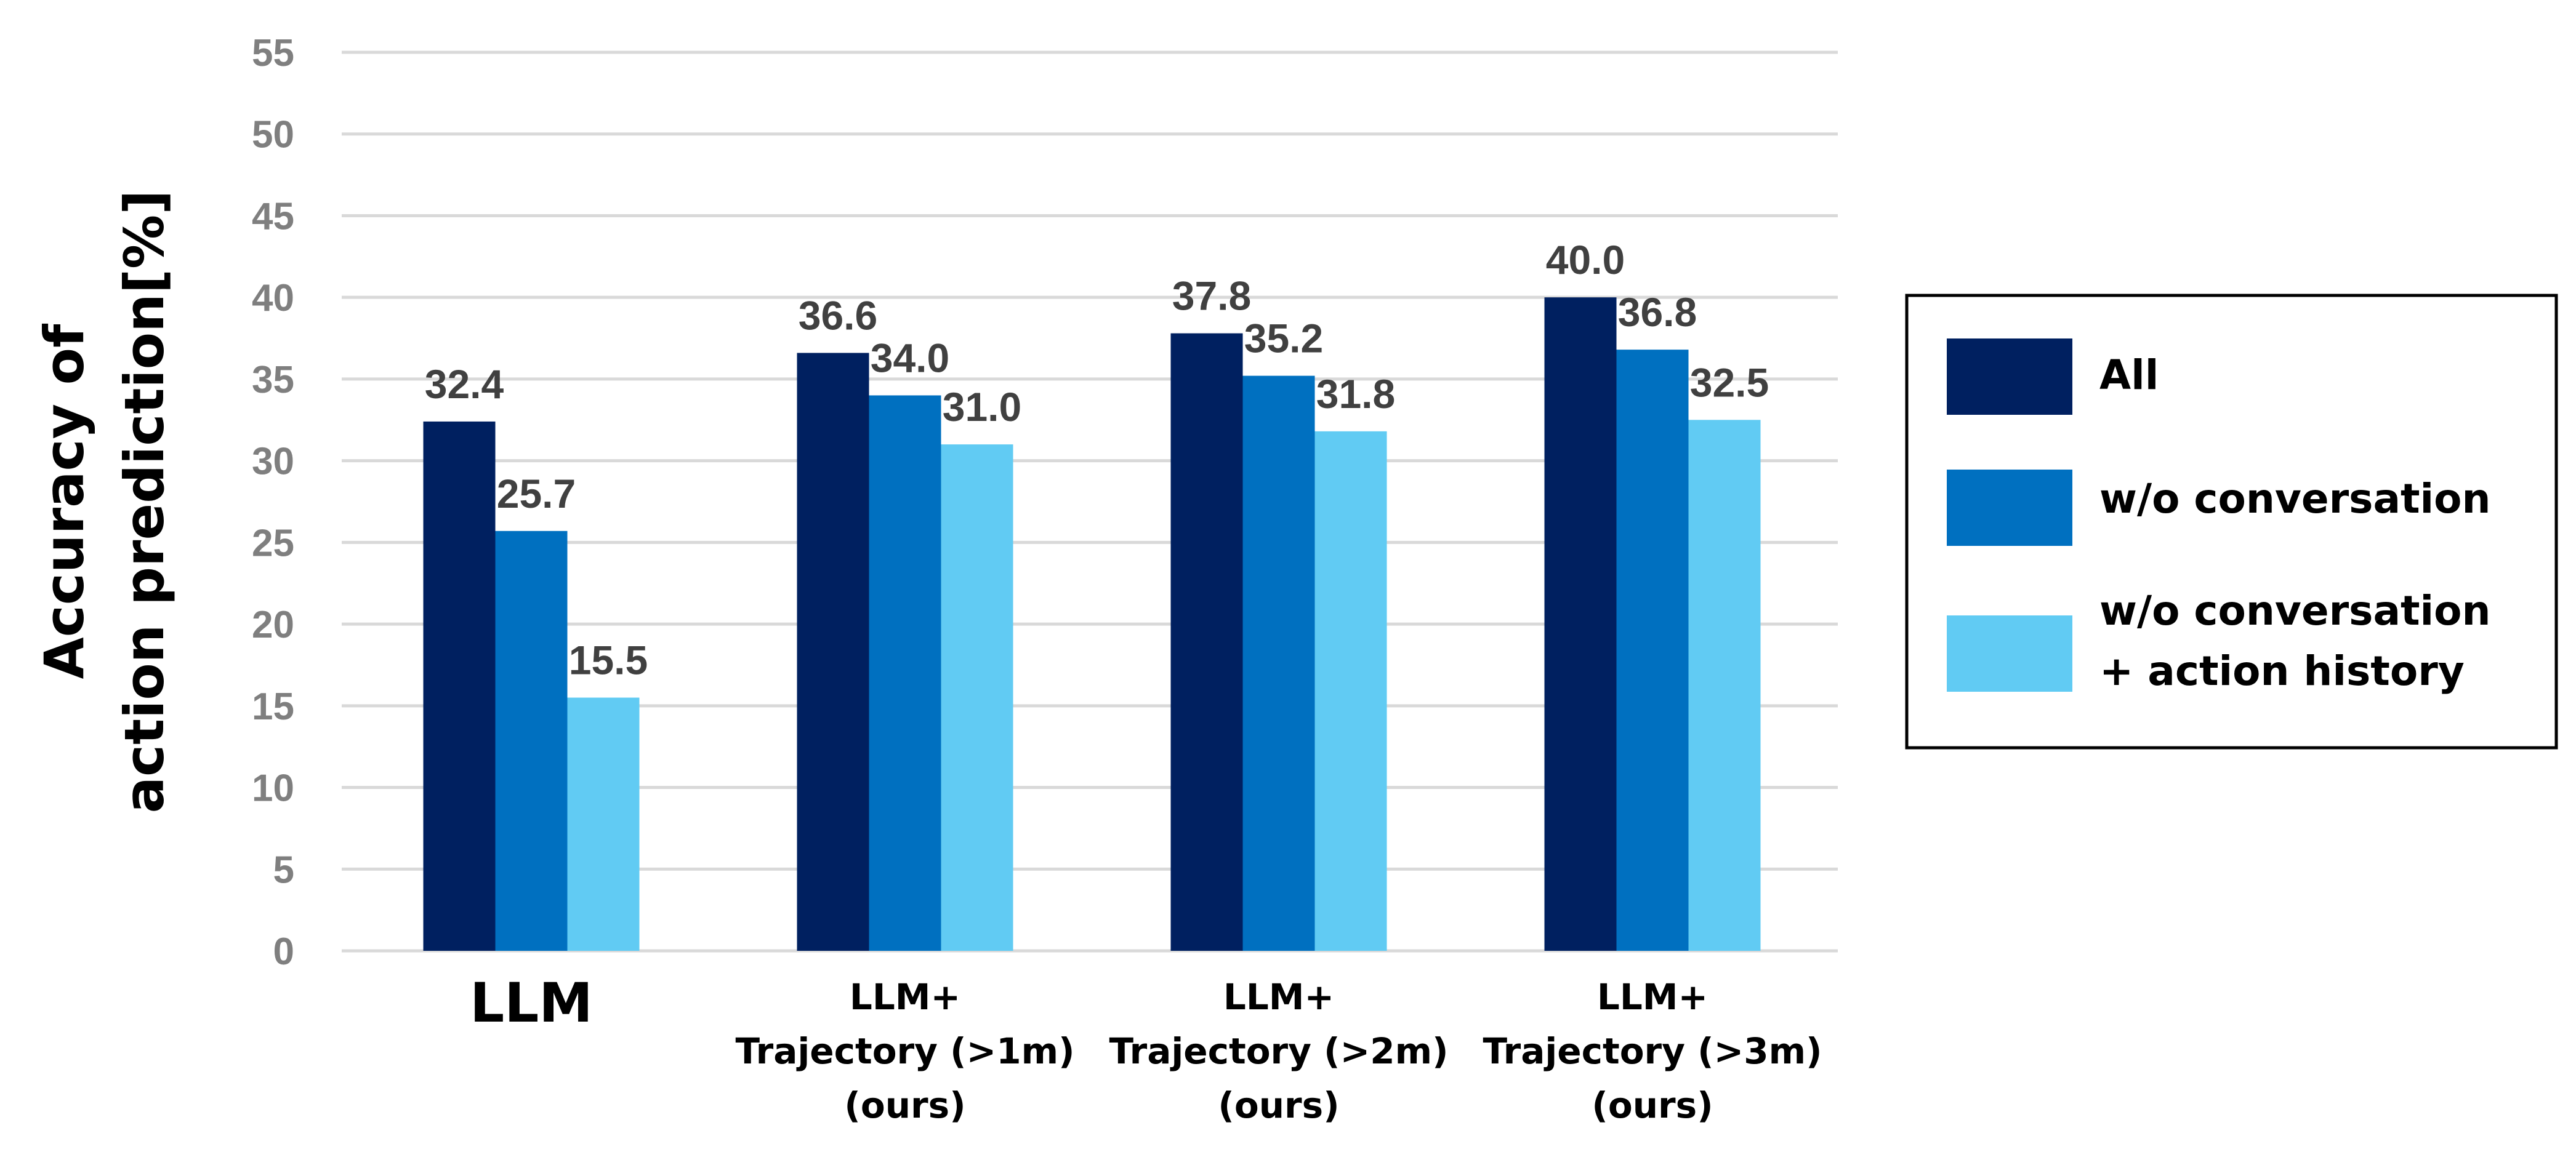 This screenshot has height=1157, width=2576. Describe the element at coordinates (1211, 296) in the screenshot. I see `data-label: 37.8` at that location.